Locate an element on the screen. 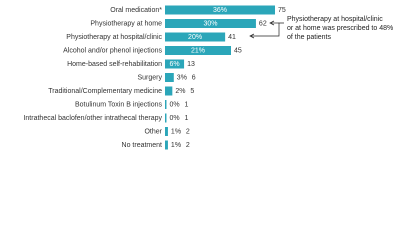 Image resolution: width=400 pixels, height=240 pixels. percent-label: 21% is located at coordinates (198, 50).